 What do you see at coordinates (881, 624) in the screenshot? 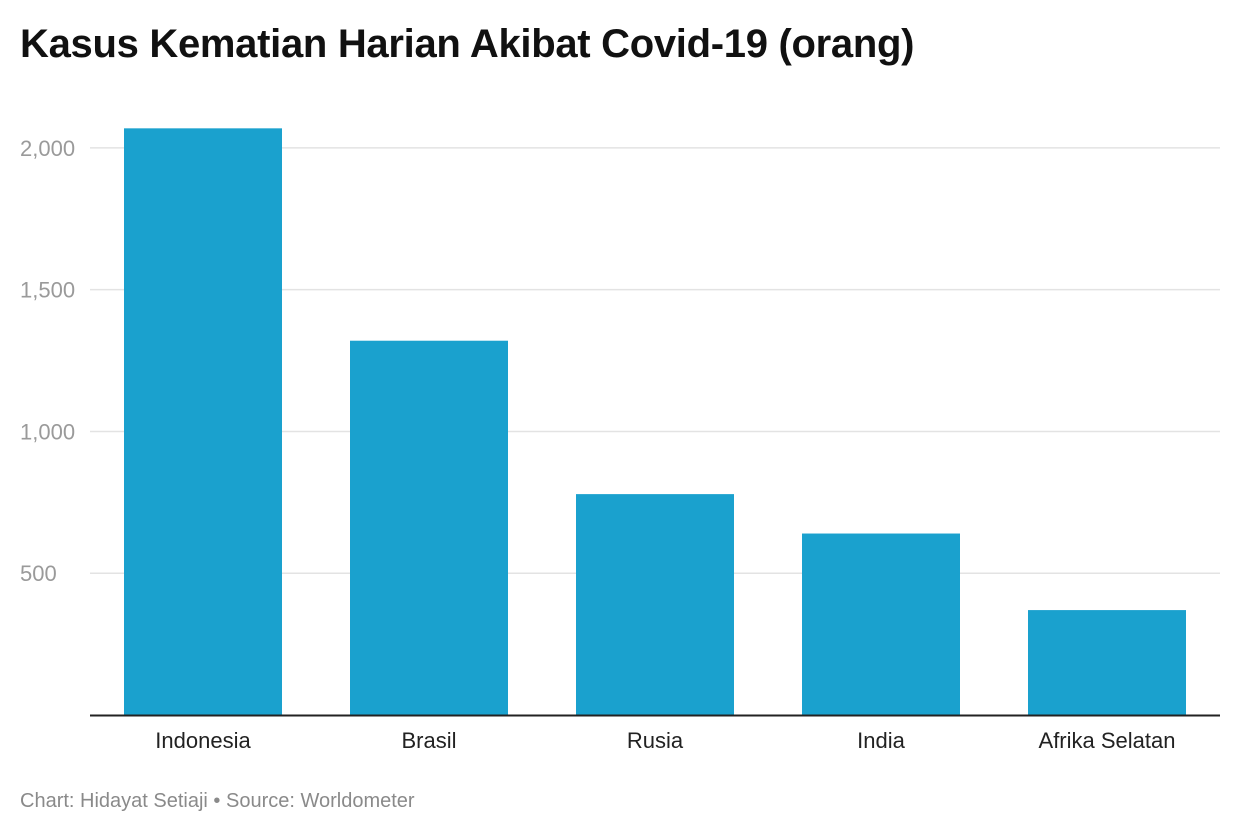
I see `bar-india` at bounding box center [881, 624].